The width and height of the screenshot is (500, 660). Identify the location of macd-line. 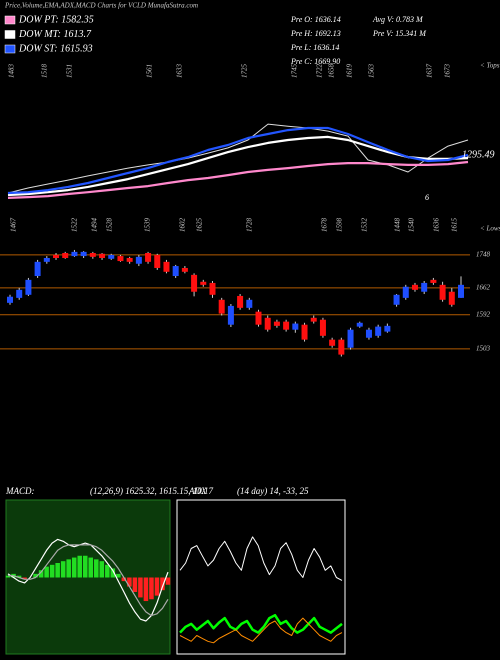
(88, 580).